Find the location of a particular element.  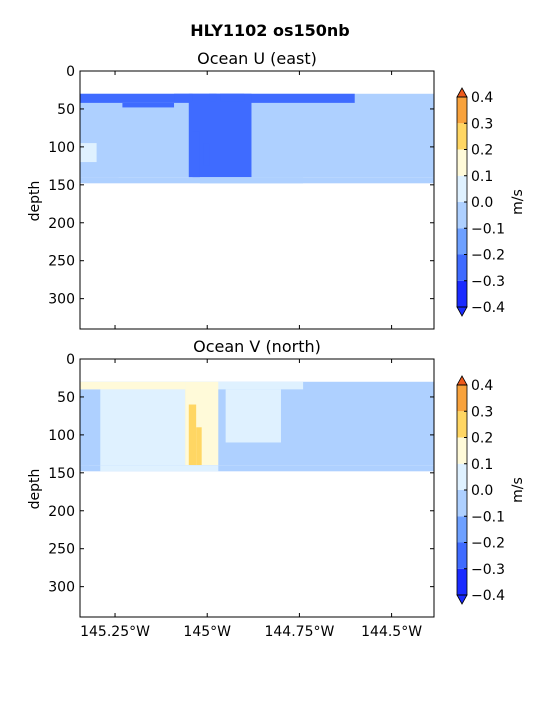

x-tick-label: 145°W is located at coordinates (207, 632).